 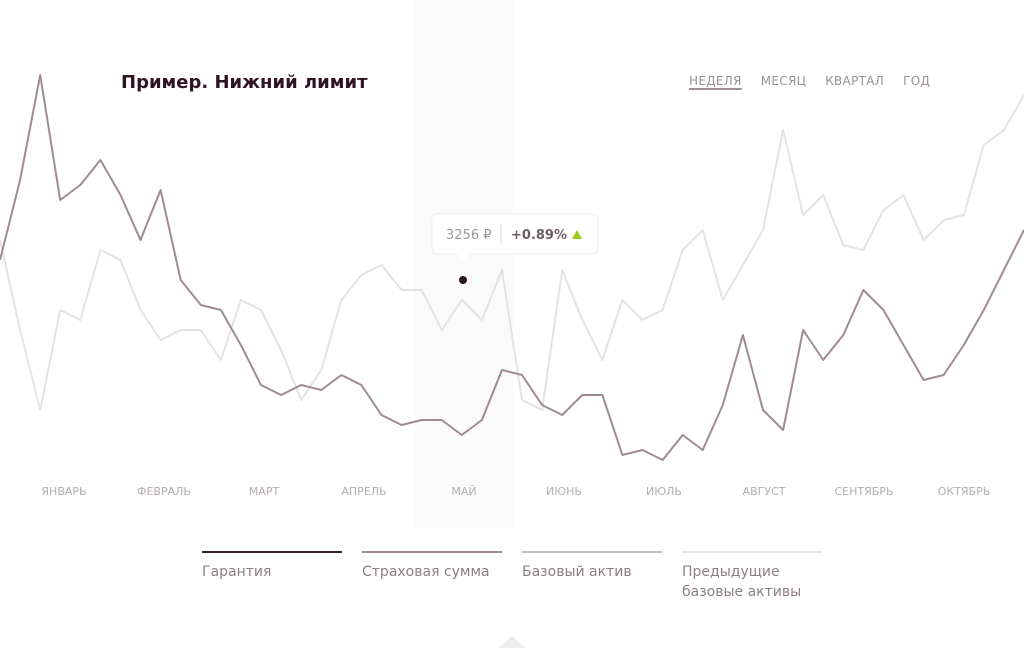 What do you see at coordinates (463, 280) in the screenshot?
I see `hover-point` at bounding box center [463, 280].